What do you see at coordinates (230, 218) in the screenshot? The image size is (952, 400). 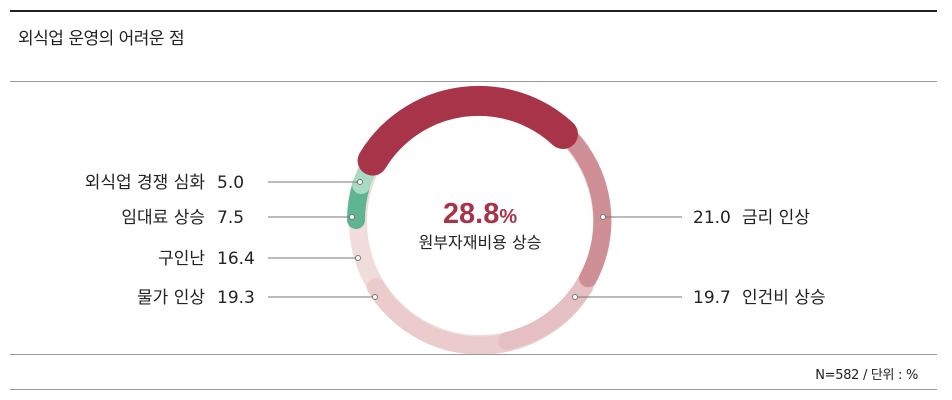 I see `label-value-임대료-상승: 7.5` at bounding box center [230, 218].